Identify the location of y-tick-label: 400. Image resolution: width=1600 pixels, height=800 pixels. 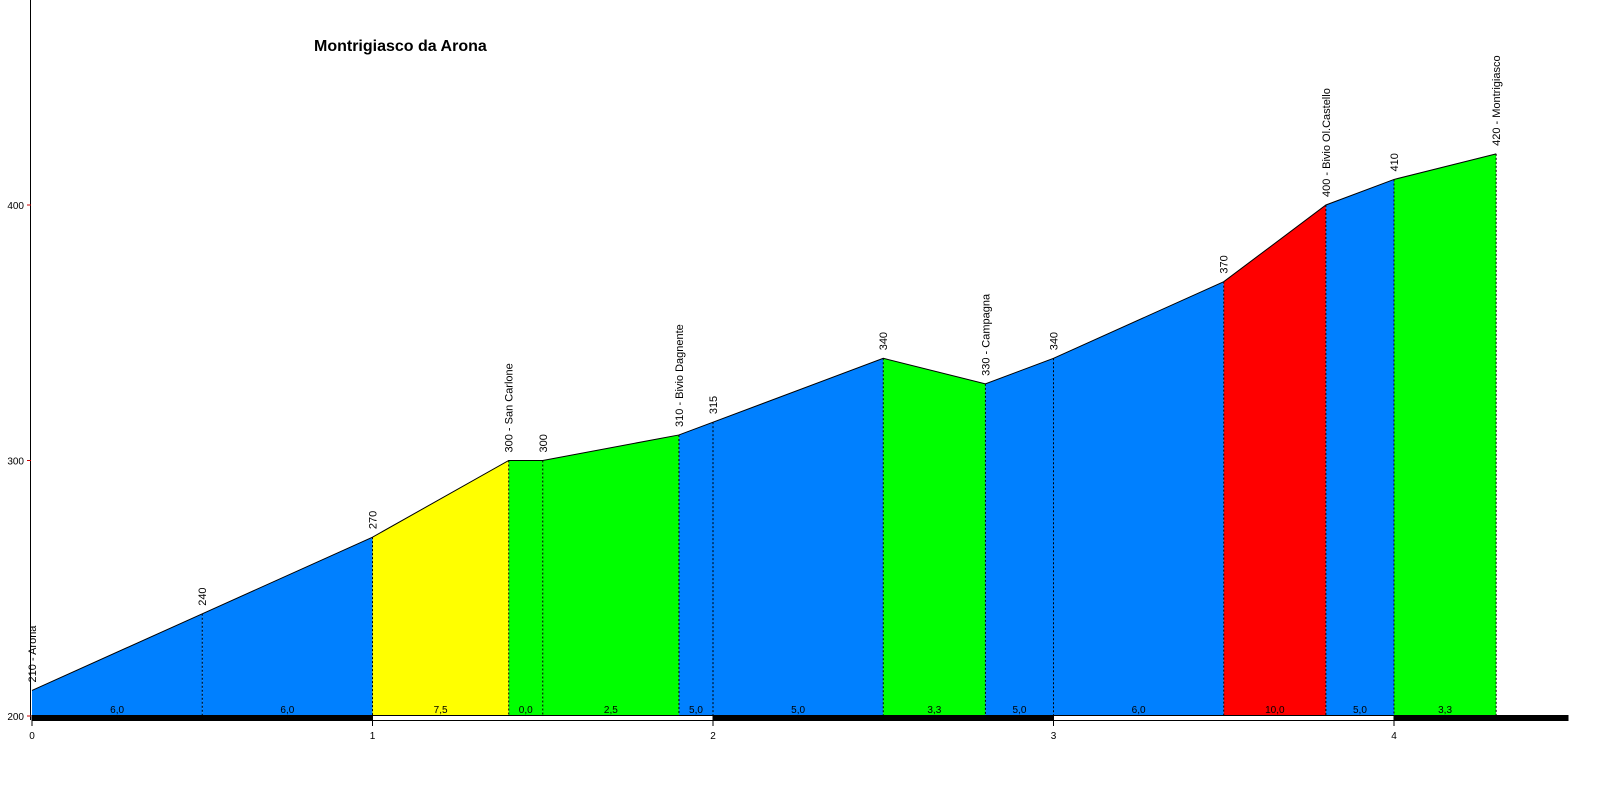
(15, 206).